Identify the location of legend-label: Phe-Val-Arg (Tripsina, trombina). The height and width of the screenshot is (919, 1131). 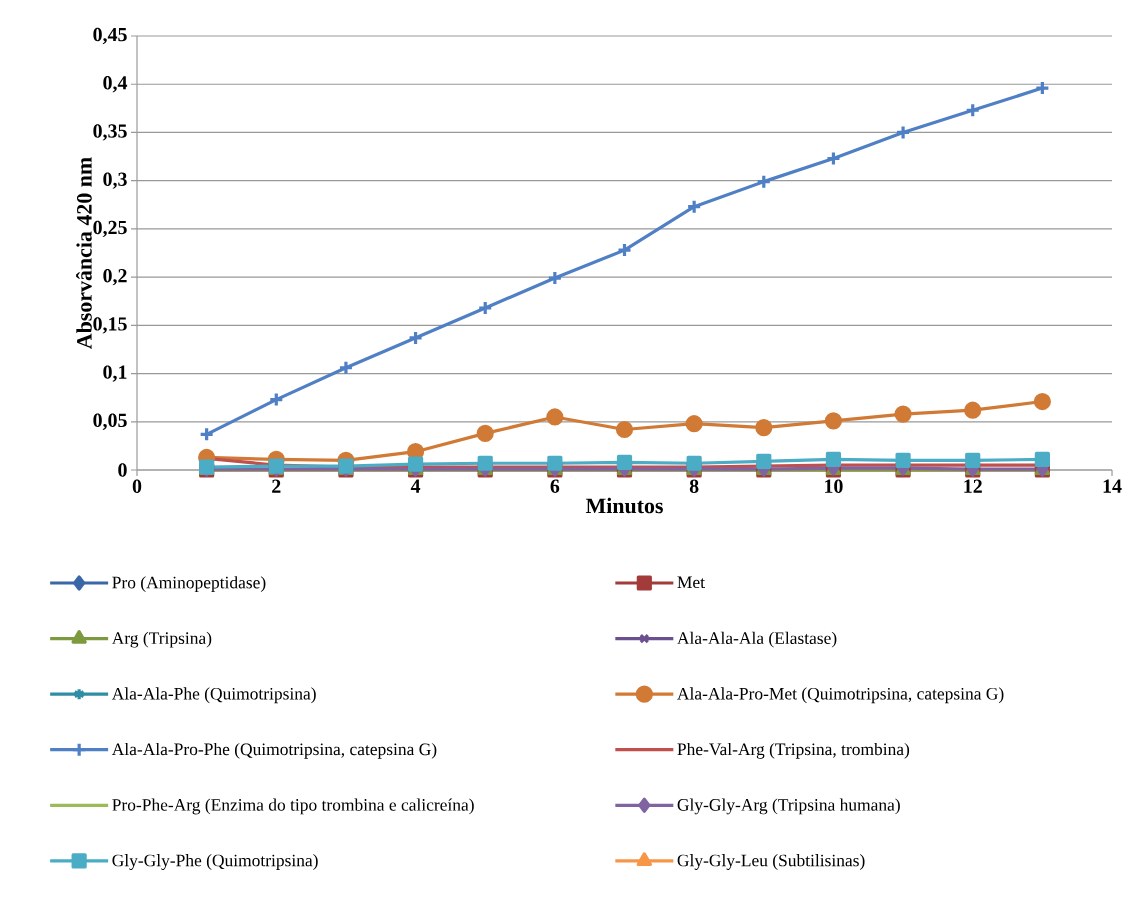
(793, 750).